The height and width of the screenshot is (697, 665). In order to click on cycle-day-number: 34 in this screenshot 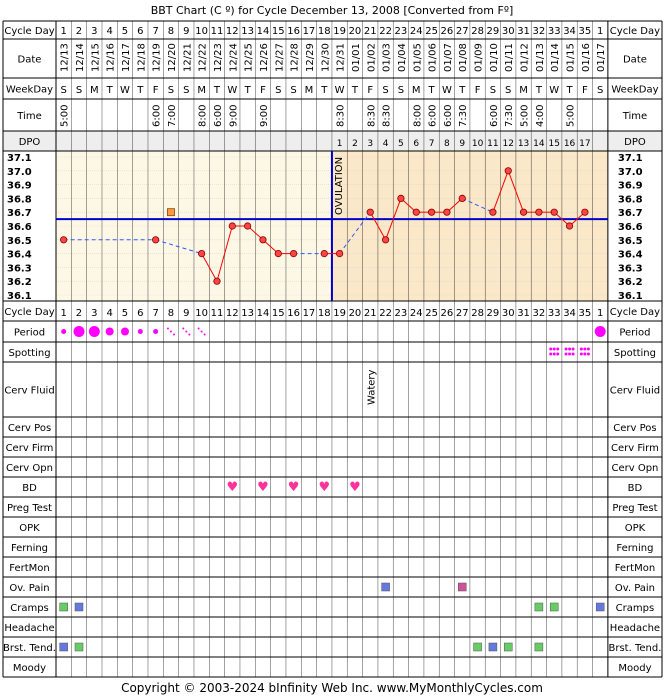, I will do `click(569, 313)`.